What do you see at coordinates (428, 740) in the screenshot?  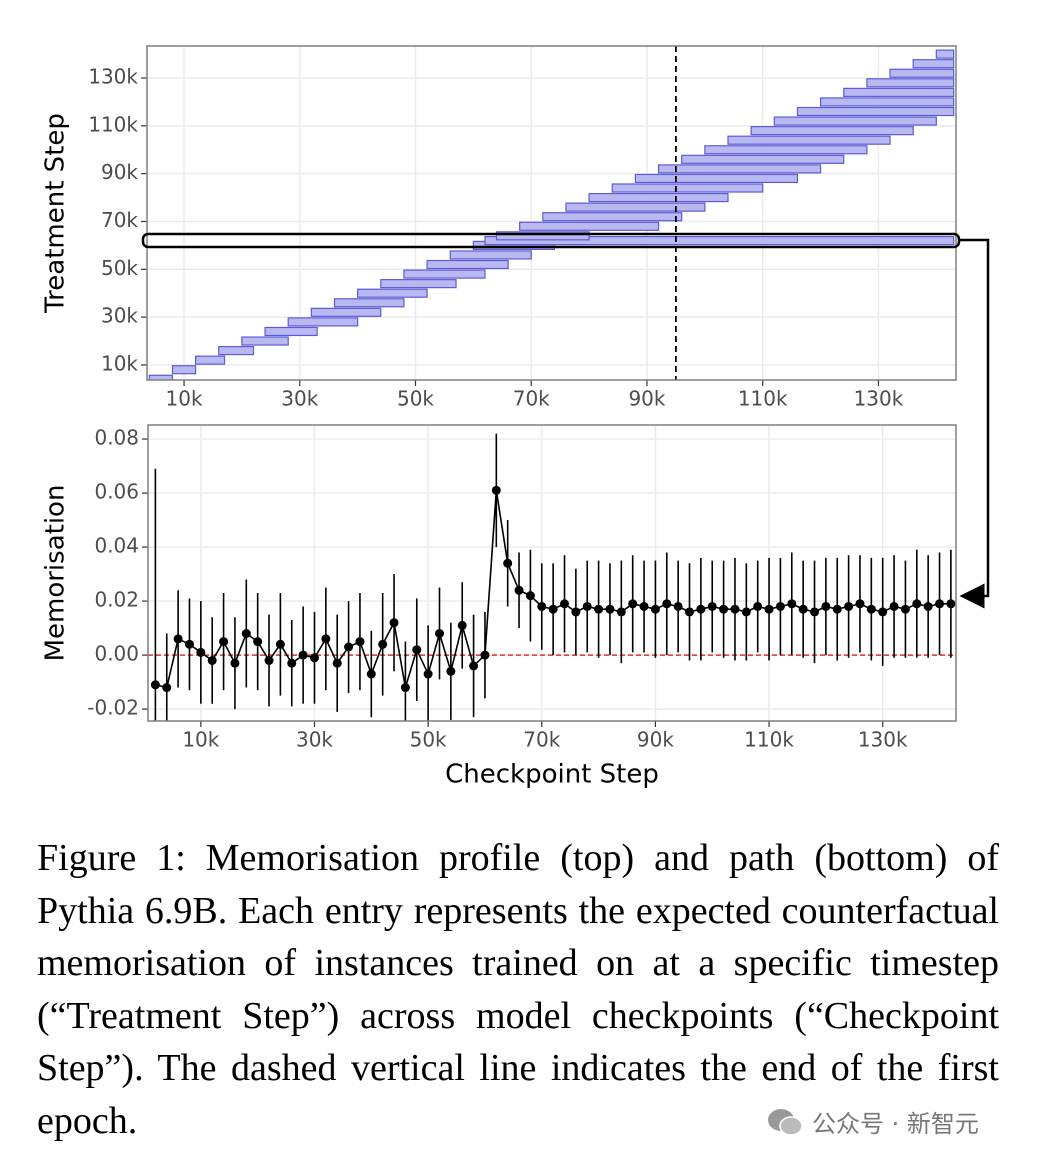 I see `x-tick-label: 50k` at bounding box center [428, 740].